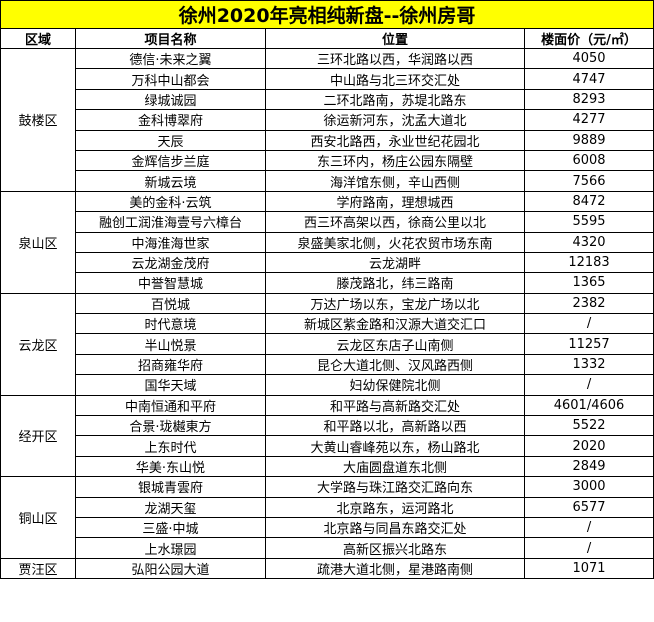  What do you see at coordinates (170, 283) in the screenshot?
I see `name-cell: 中誉智慧城` at bounding box center [170, 283].